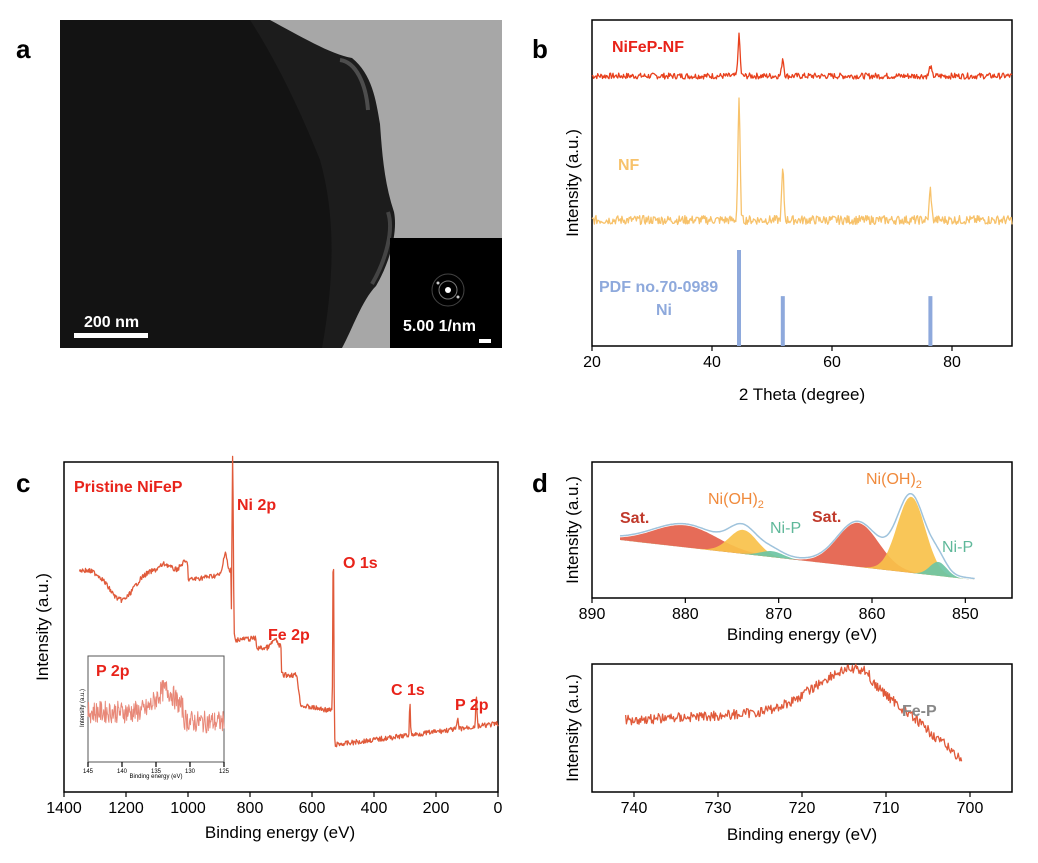  What do you see at coordinates (155, 777) in the screenshot?
I see `inset-x-axis-label: Binding energy (eV)` at bounding box center [155, 777].